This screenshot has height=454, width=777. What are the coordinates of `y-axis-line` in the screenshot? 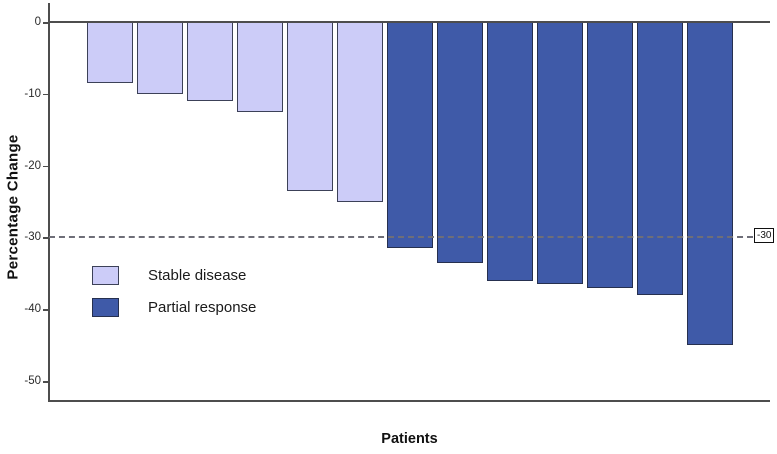 It's located at (49, 202).